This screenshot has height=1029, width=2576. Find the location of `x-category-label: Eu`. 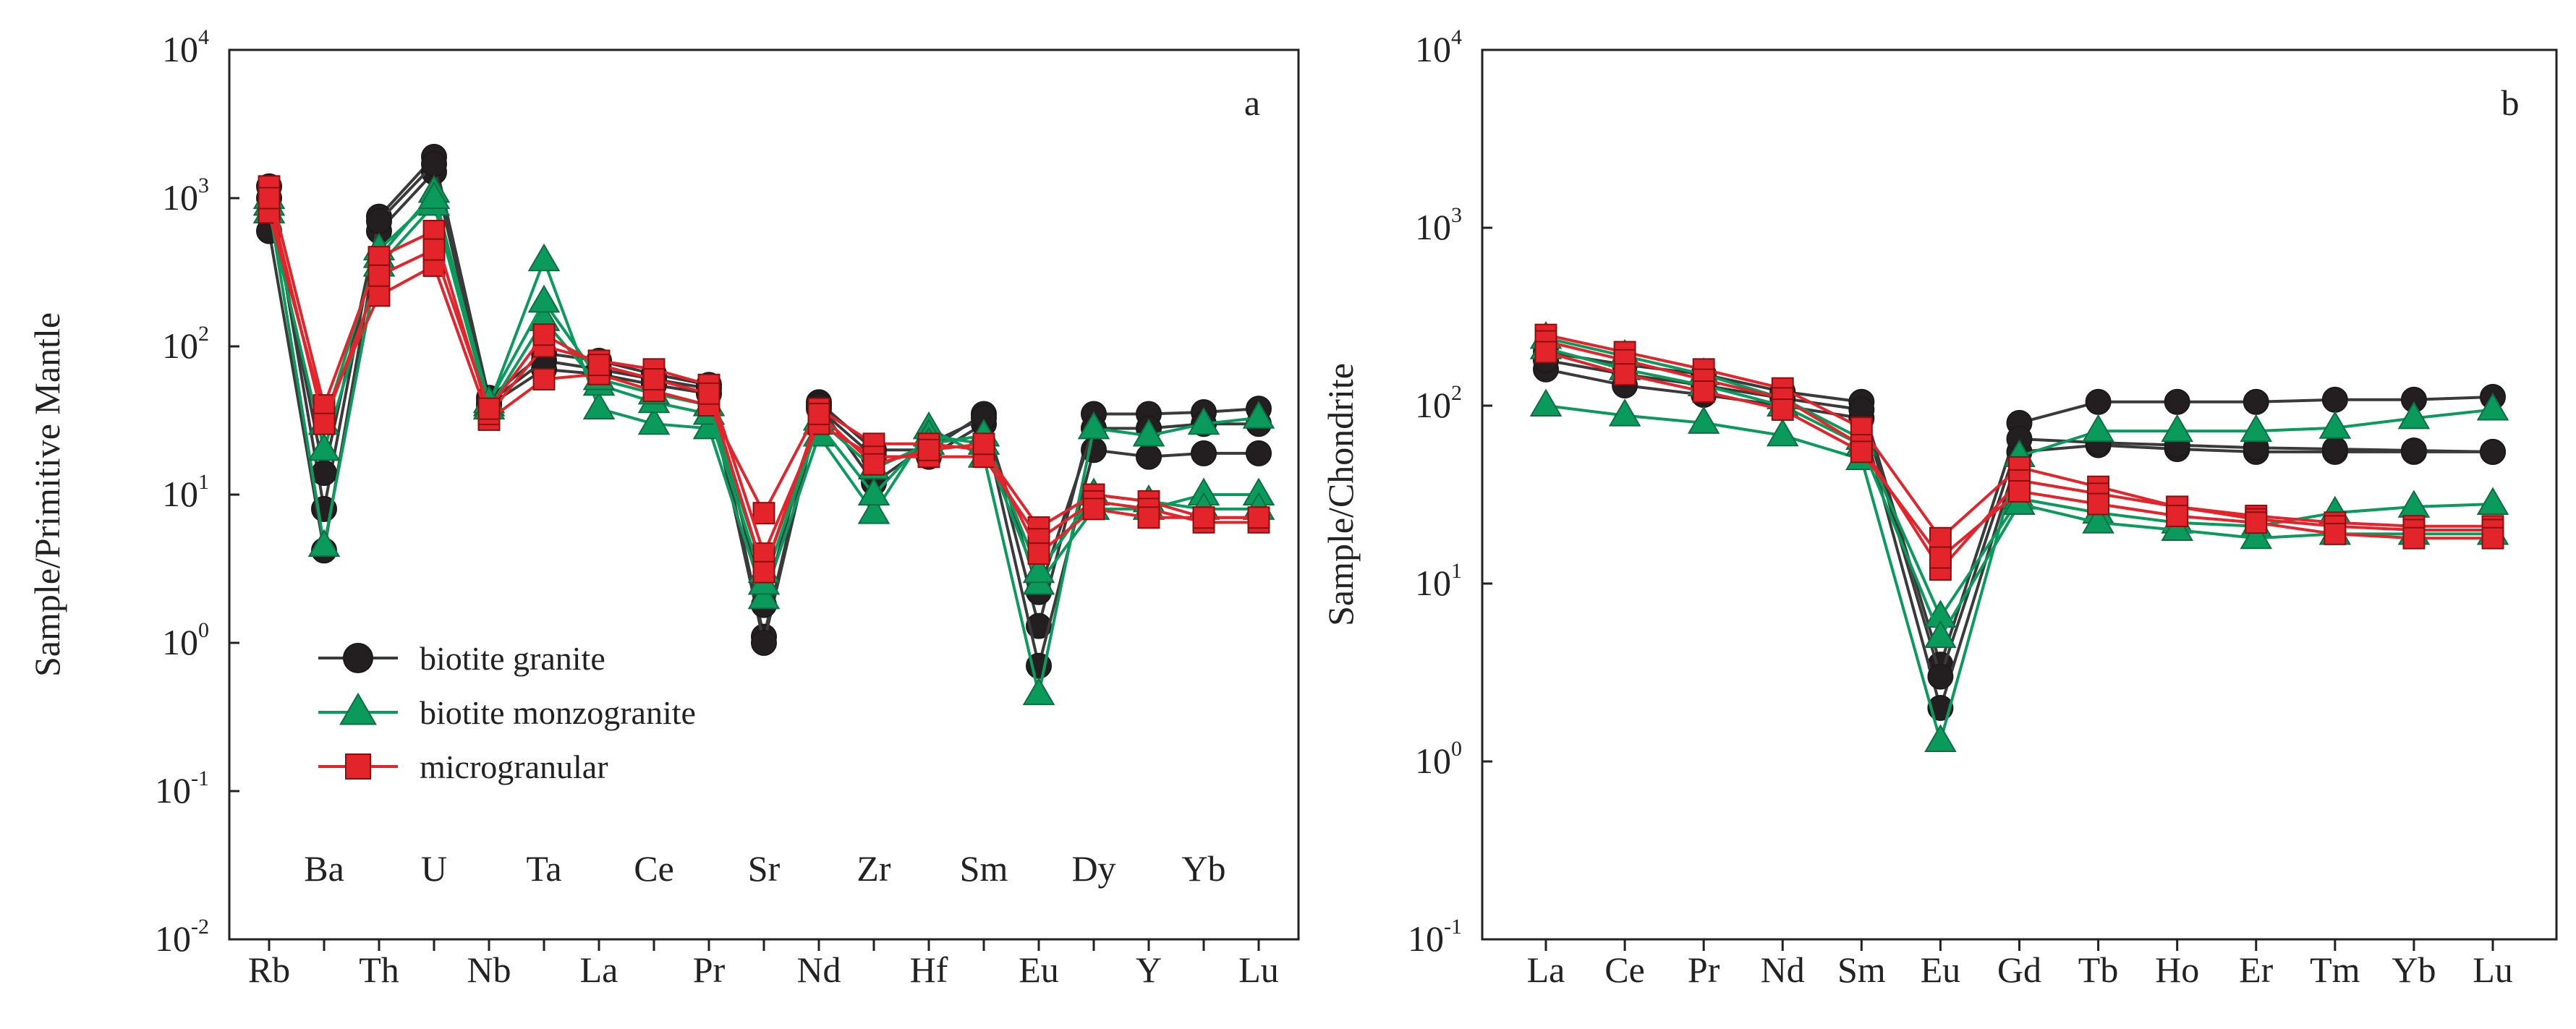

x-category-label: Eu is located at coordinates (1941, 969).